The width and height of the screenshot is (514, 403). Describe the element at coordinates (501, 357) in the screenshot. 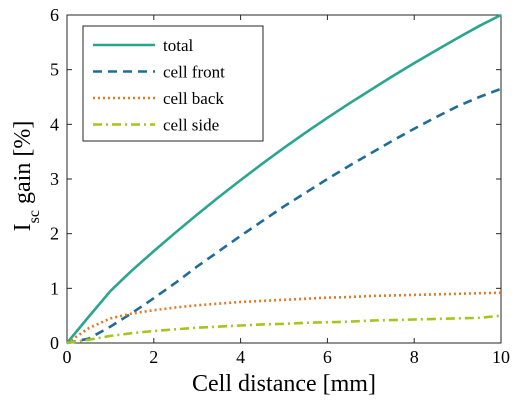

I see `x-tick-label: 10` at that location.